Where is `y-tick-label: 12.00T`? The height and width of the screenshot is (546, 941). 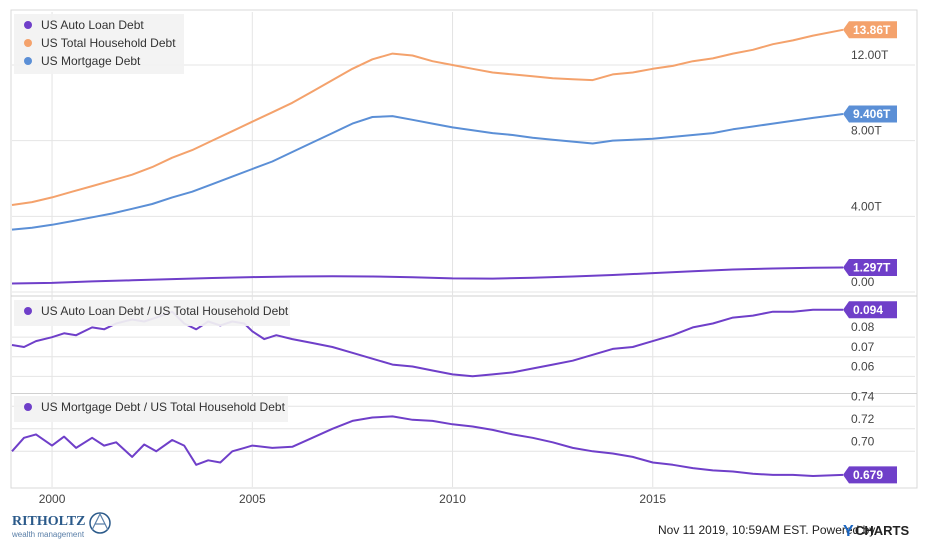 y-tick-label: 12.00T is located at coordinates (870, 55).